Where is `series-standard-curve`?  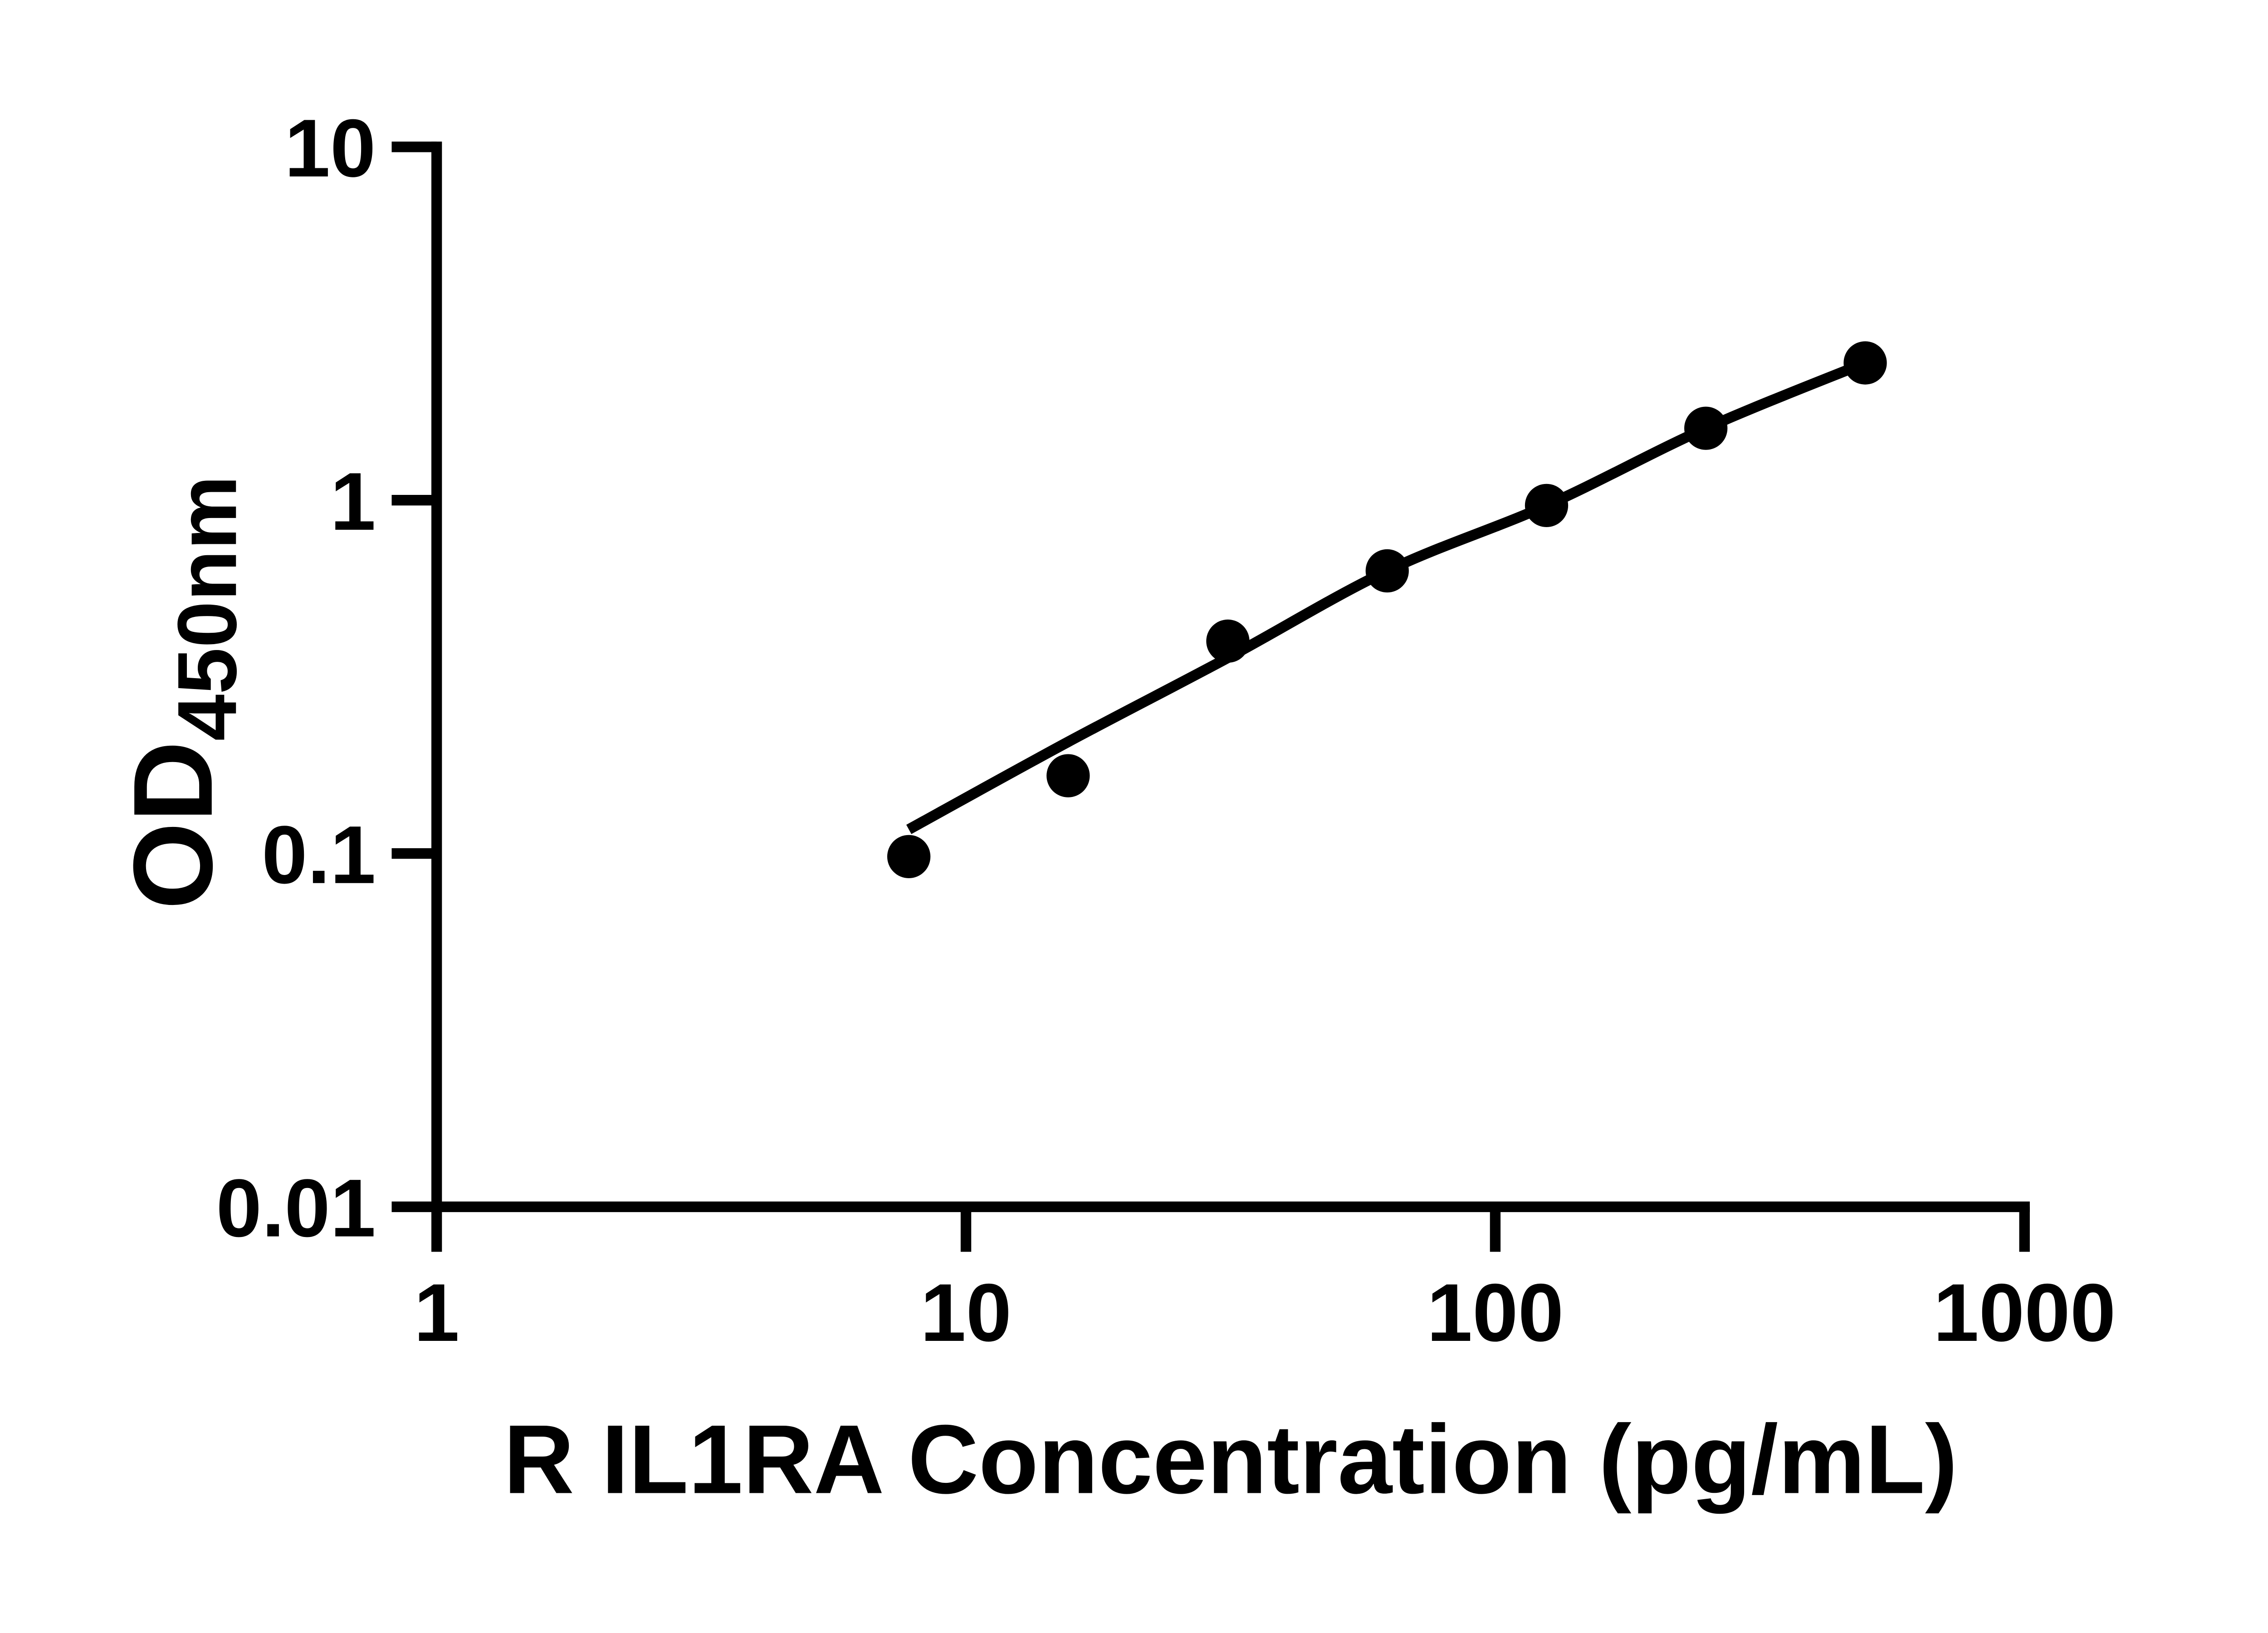 series-standard-curve is located at coordinates (1387, 610).